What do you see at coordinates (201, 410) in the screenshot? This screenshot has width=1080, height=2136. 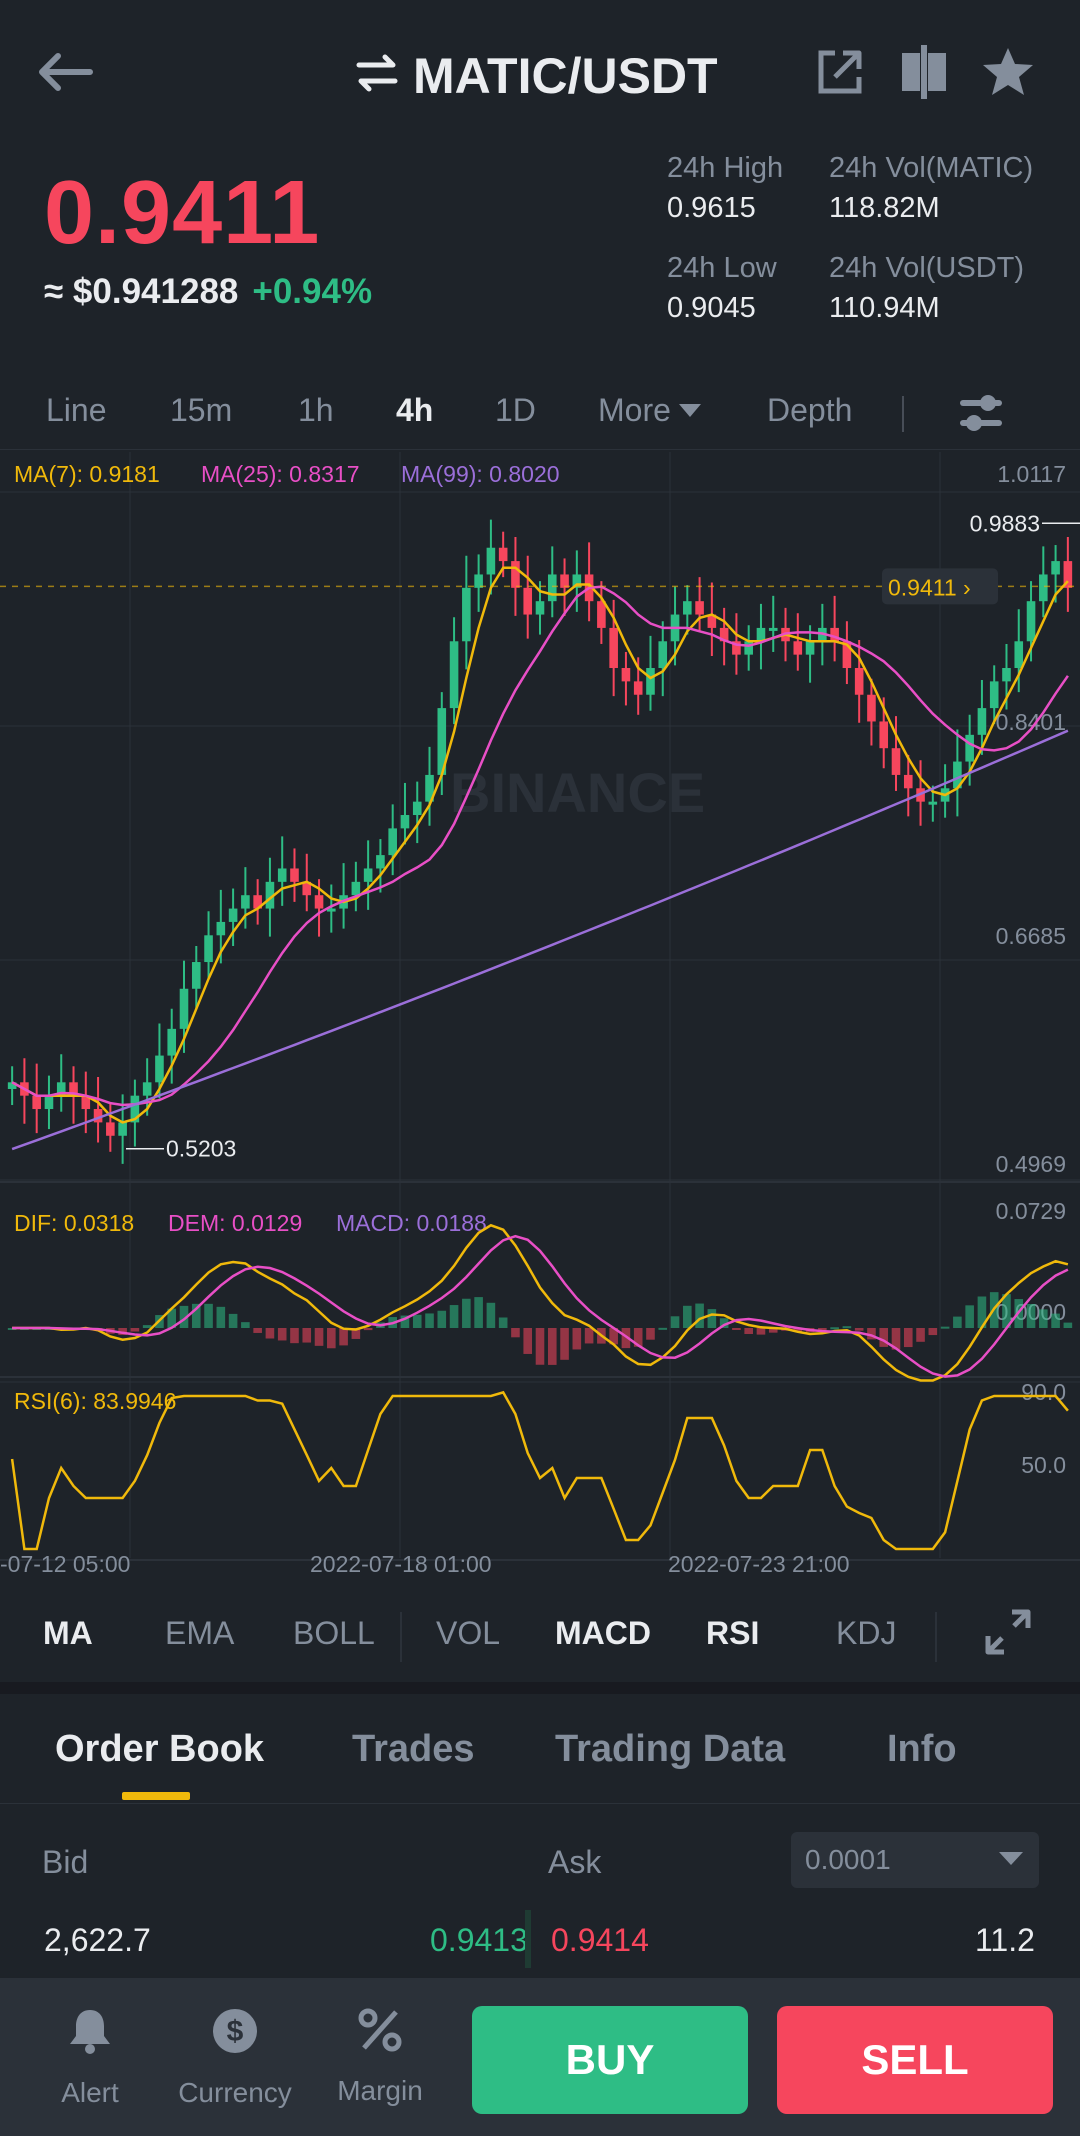 I see `tf-15m: 15m` at bounding box center [201, 410].